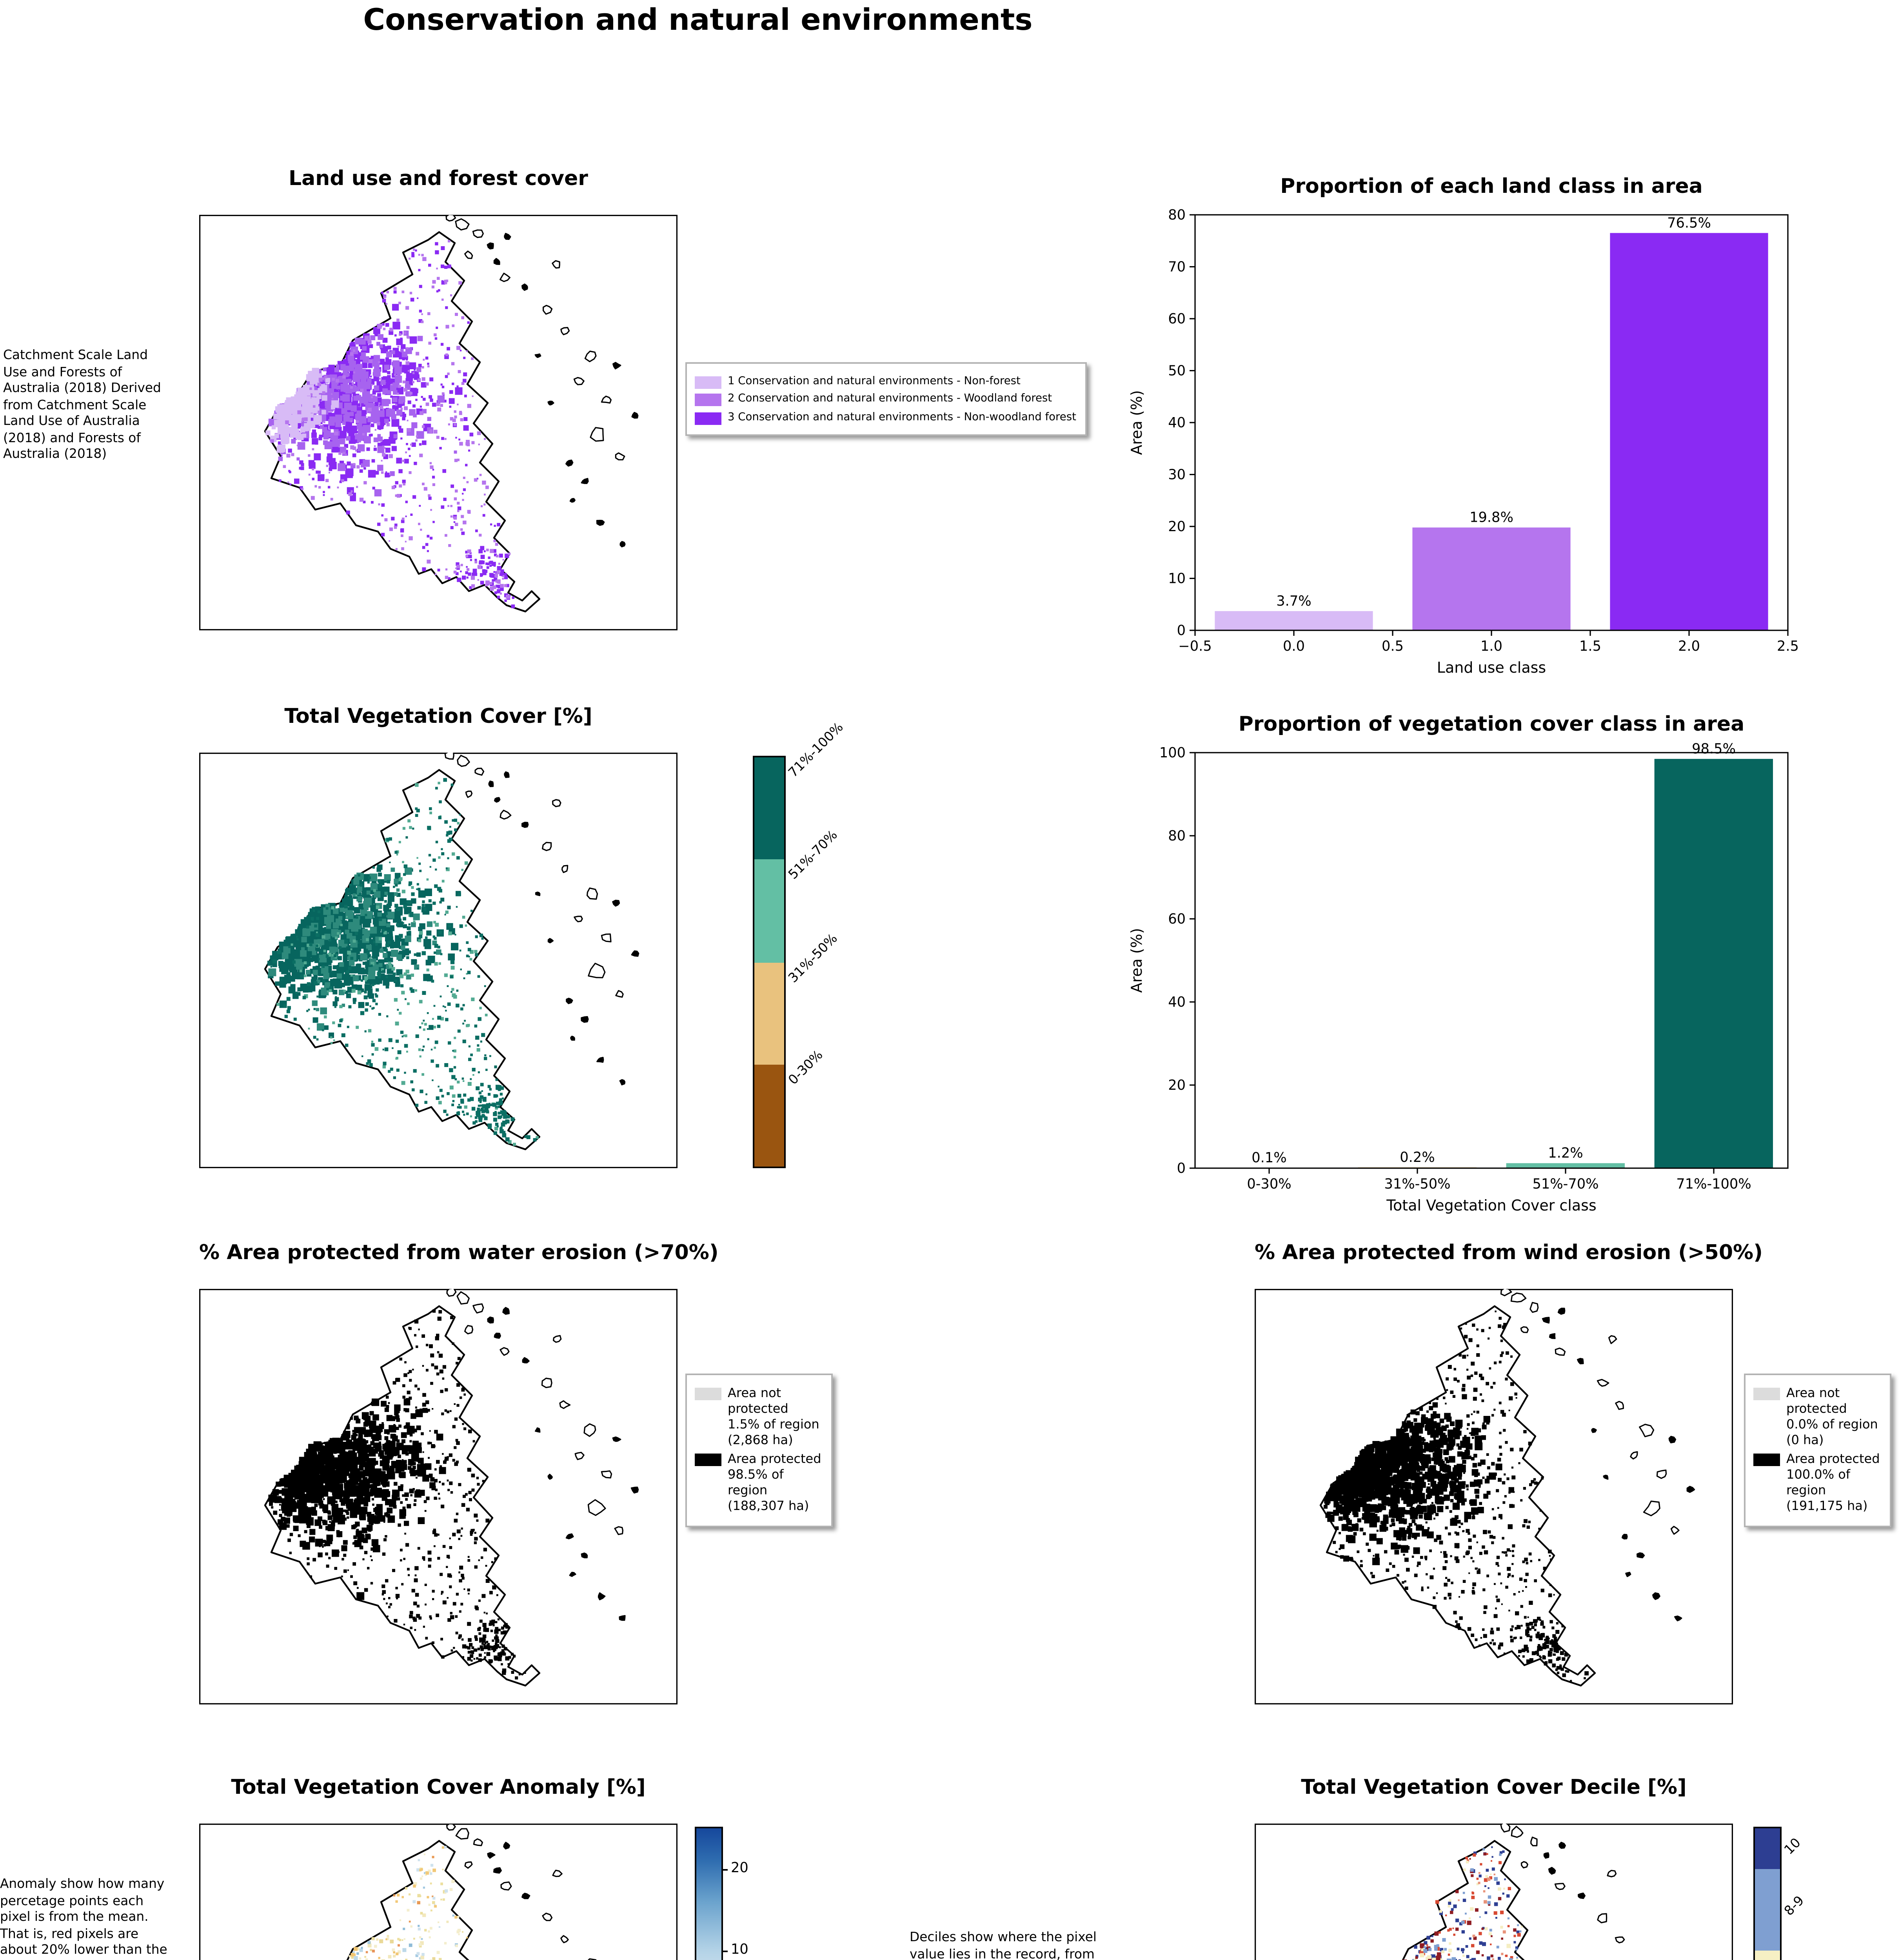  Describe the element at coordinates (1566, 1153) in the screenshot. I see `bar-value-label: 1.2%` at that location.